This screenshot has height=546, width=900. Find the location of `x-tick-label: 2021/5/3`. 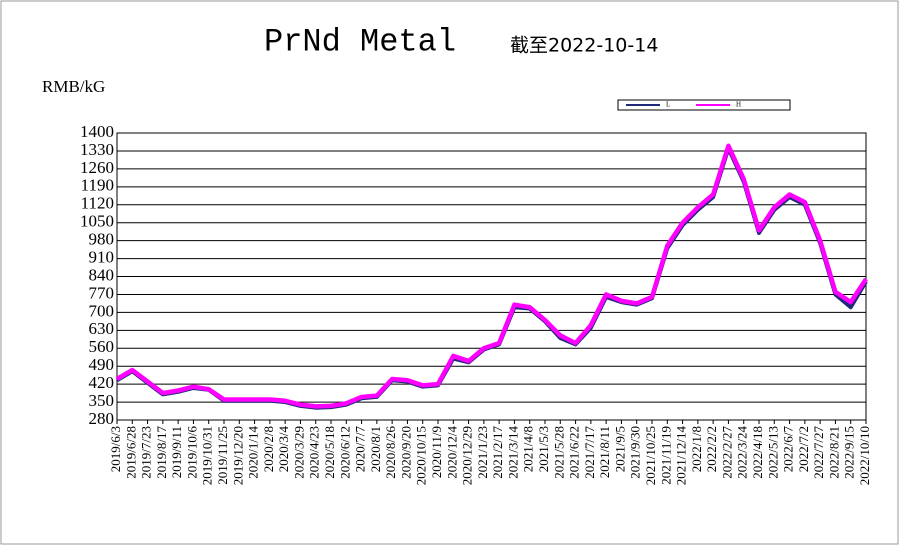

x-tick-label: 2021/5/3 is located at coordinates (543, 449).